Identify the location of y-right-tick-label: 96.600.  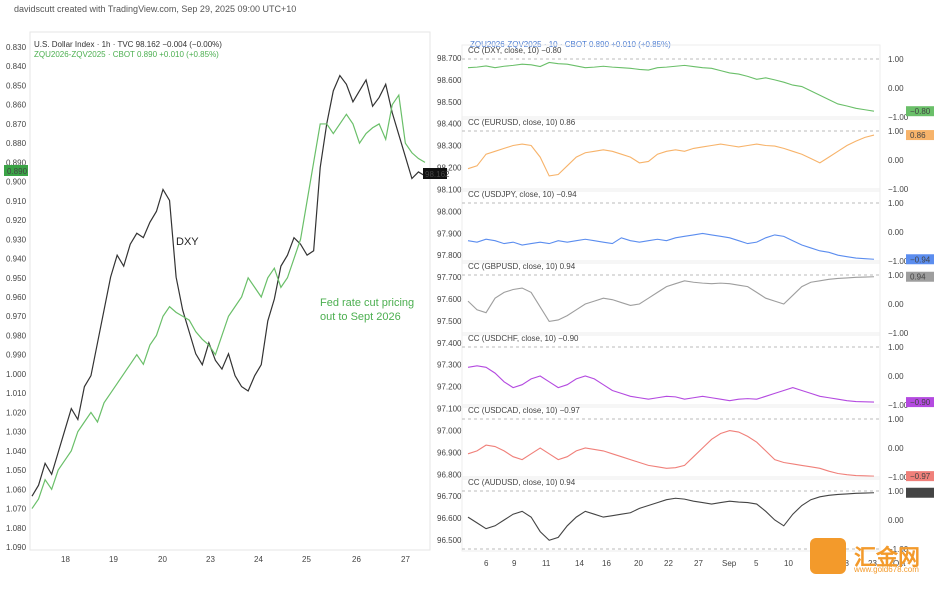
(449, 518).